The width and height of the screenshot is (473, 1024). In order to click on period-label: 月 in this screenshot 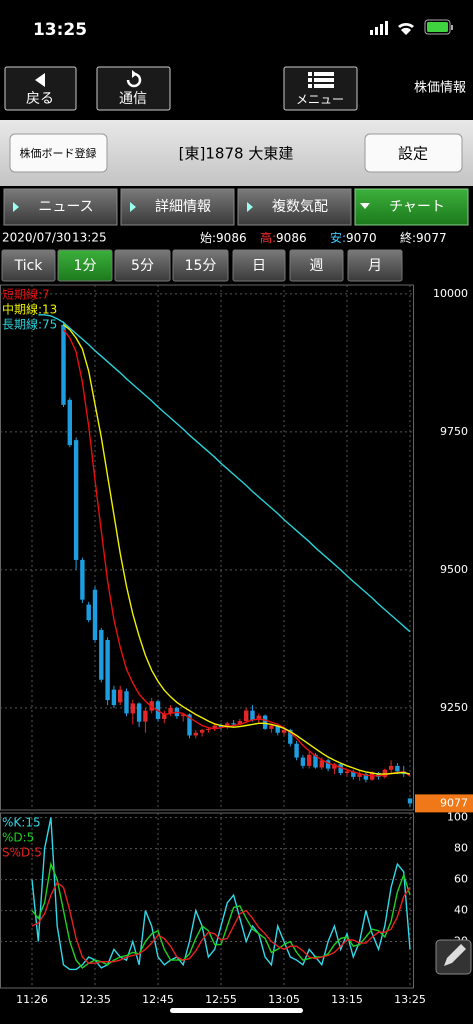, I will do `click(375, 266)`.